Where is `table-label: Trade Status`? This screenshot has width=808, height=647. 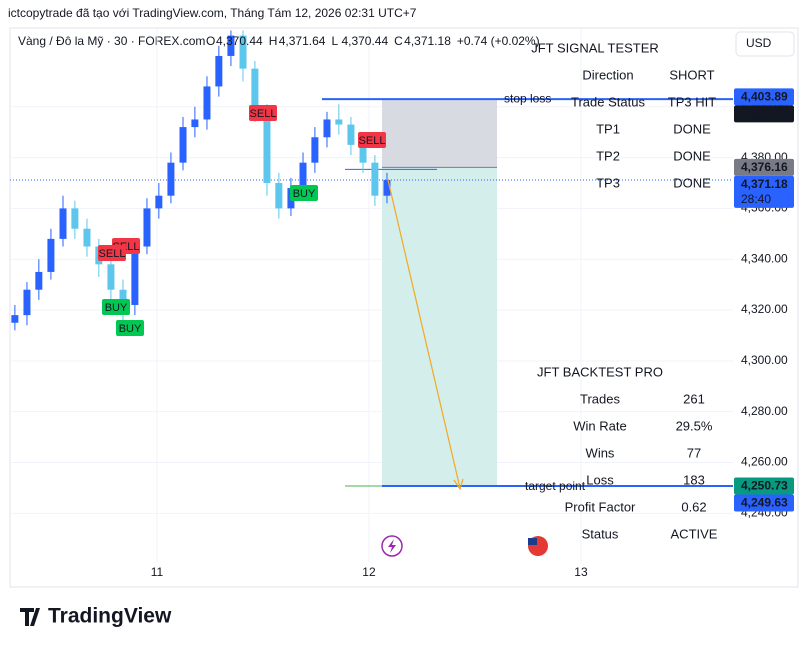 table-label: Trade Status is located at coordinates (608, 101).